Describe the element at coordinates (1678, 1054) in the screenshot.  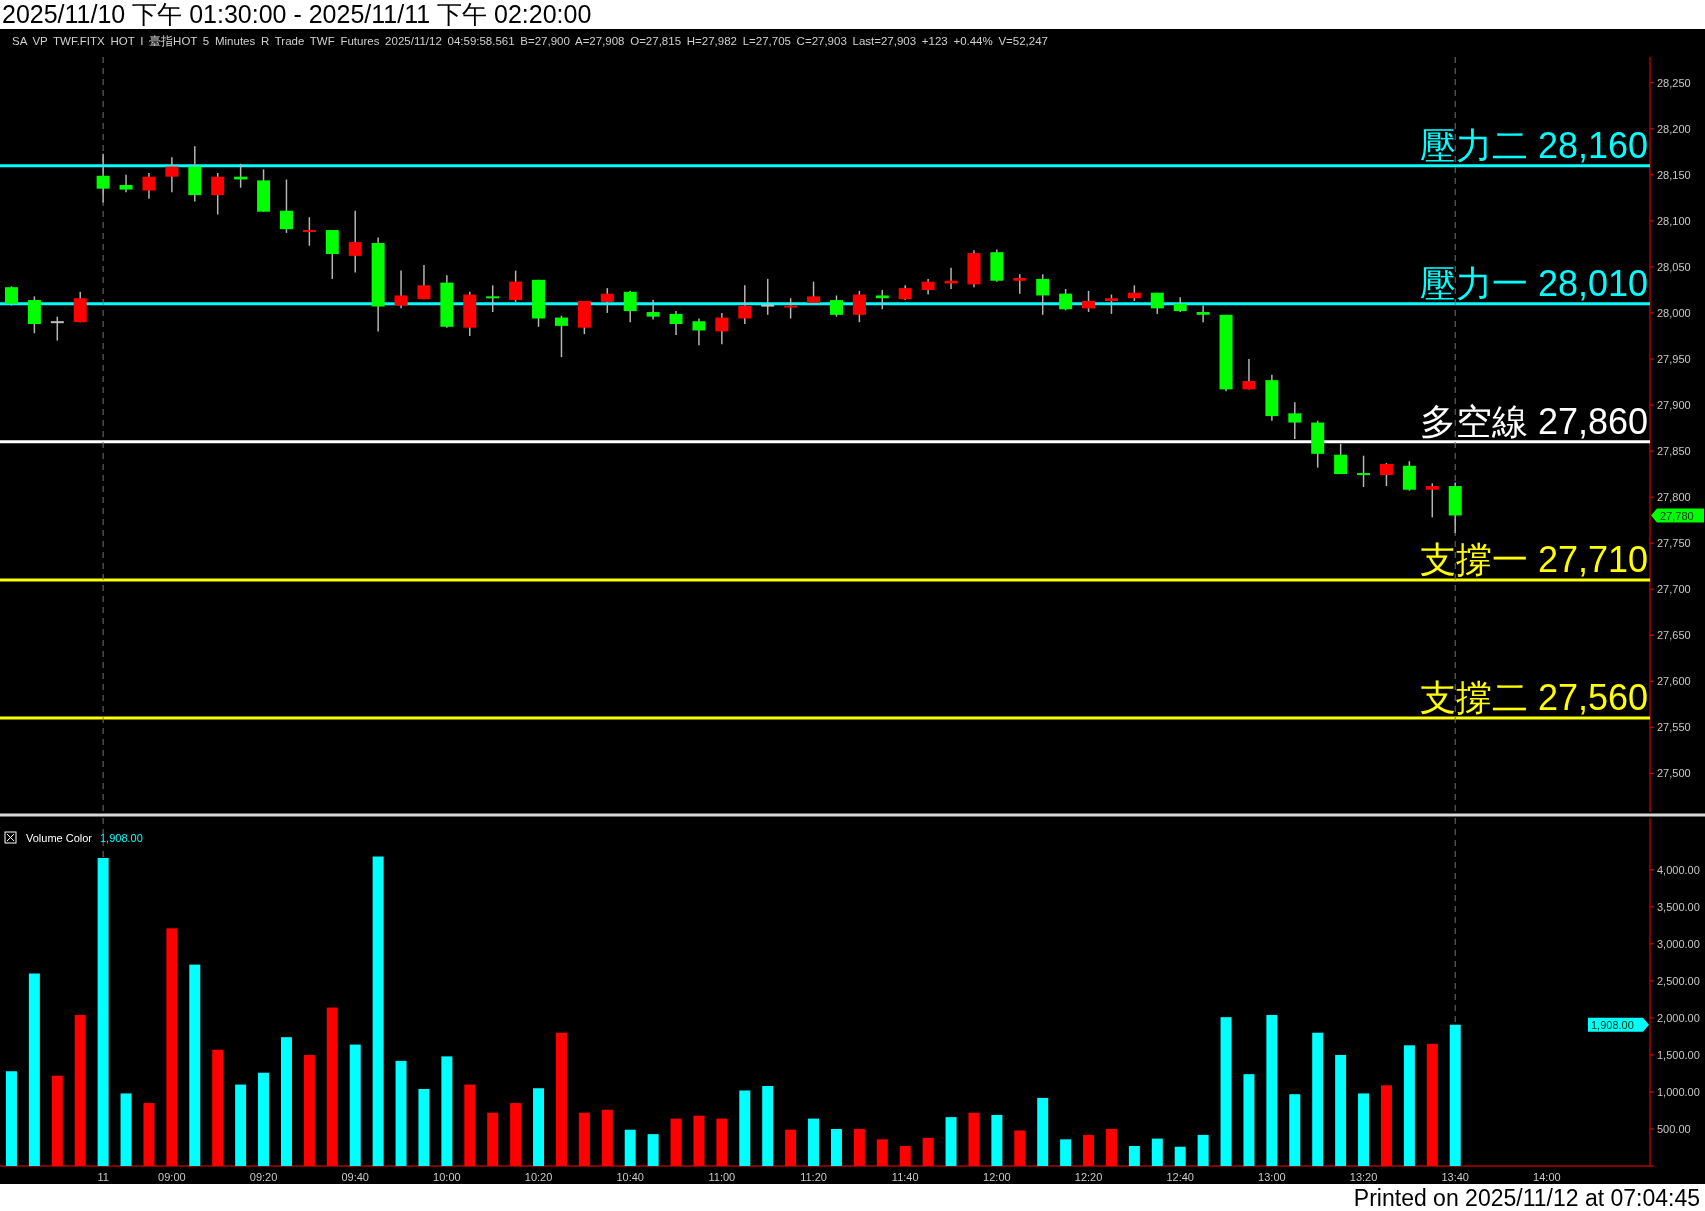
I see `y-tick-label: 1,500.00` at that location.